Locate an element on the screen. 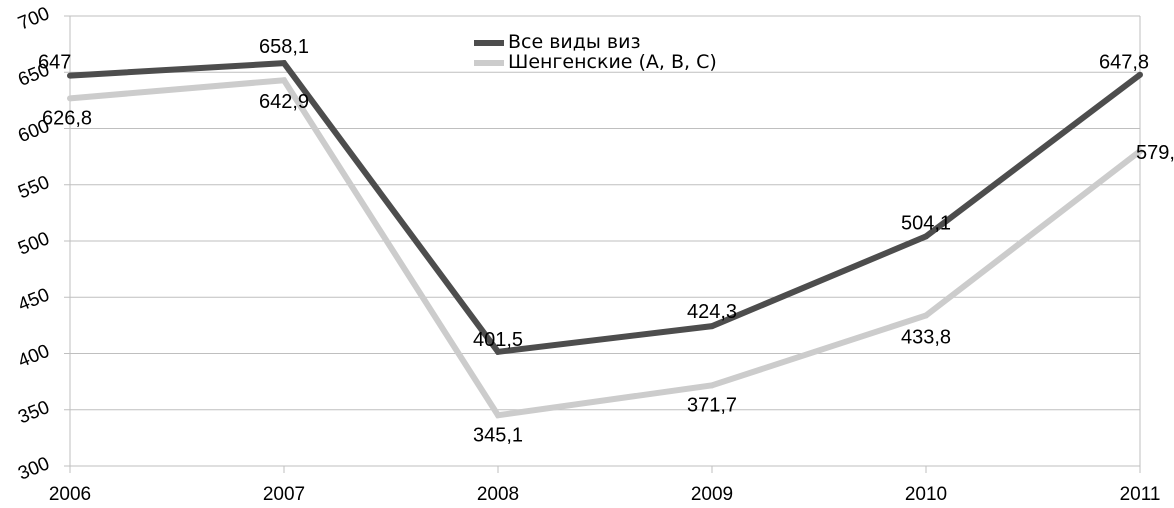 The width and height of the screenshot is (1174, 508). y-tick-label: 700 is located at coordinates (33, 18).